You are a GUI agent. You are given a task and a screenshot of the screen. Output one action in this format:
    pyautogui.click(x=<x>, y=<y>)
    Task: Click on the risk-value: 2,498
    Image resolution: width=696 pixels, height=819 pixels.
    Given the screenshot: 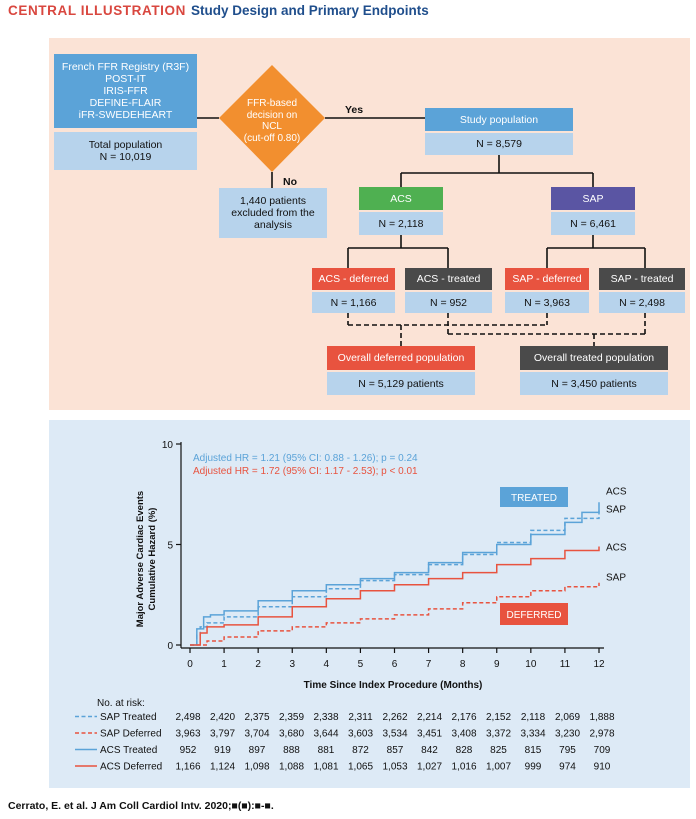 What is the action you would take?
    pyautogui.click(x=187, y=717)
    